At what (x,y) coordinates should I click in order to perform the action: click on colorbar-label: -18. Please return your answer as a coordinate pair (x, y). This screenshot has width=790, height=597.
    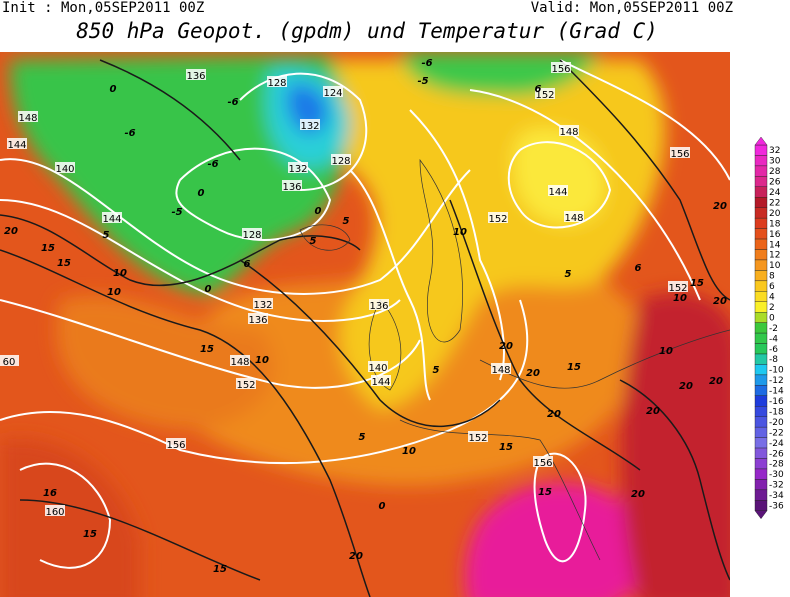
    Looking at the image, I should click on (776, 412).